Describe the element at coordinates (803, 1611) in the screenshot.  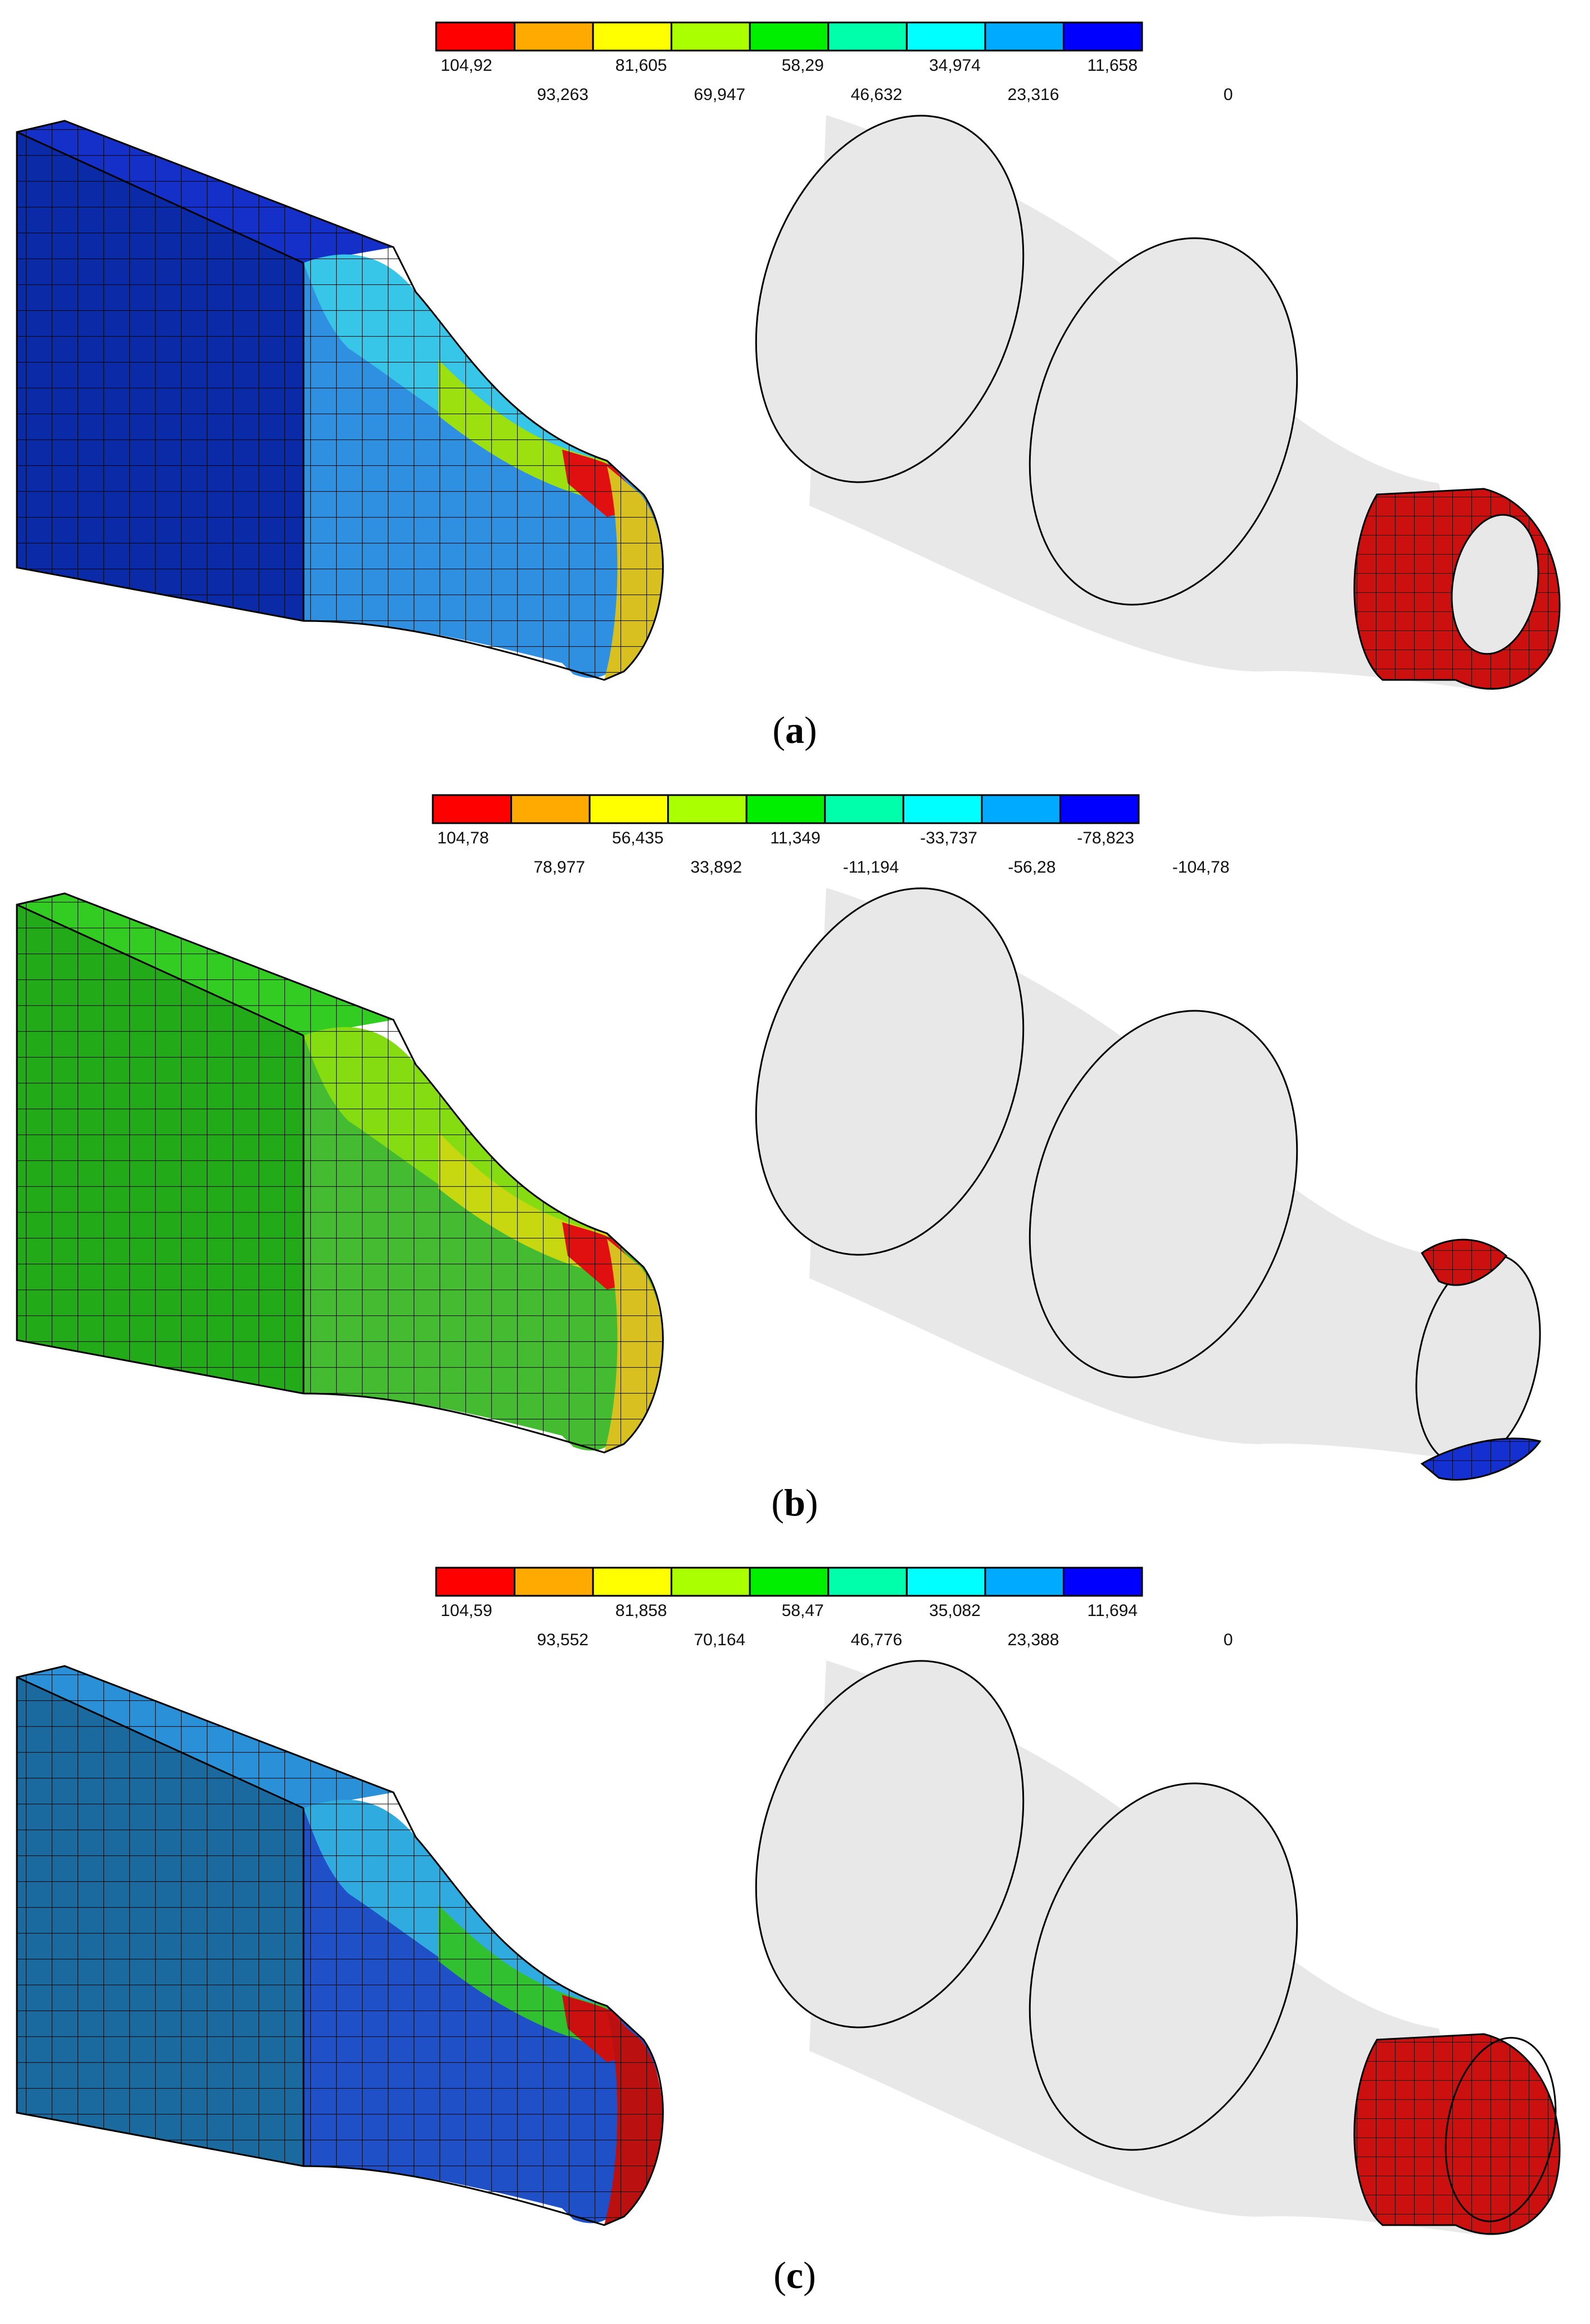
I see `legend-label-upper: 58,47` at that location.